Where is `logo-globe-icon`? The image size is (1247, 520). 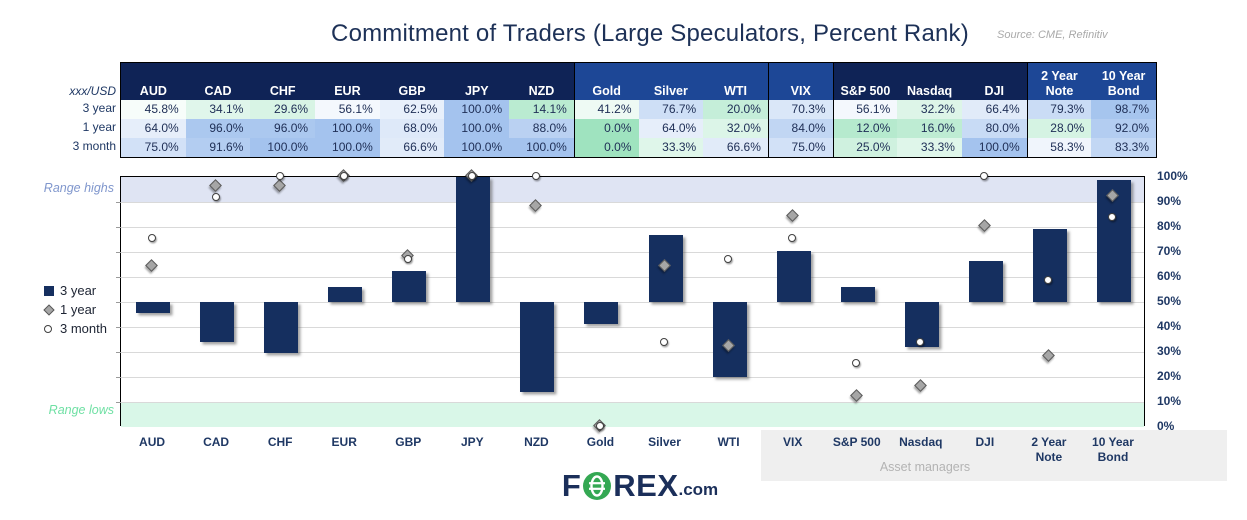 logo-globe-icon is located at coordinates (597, 486).